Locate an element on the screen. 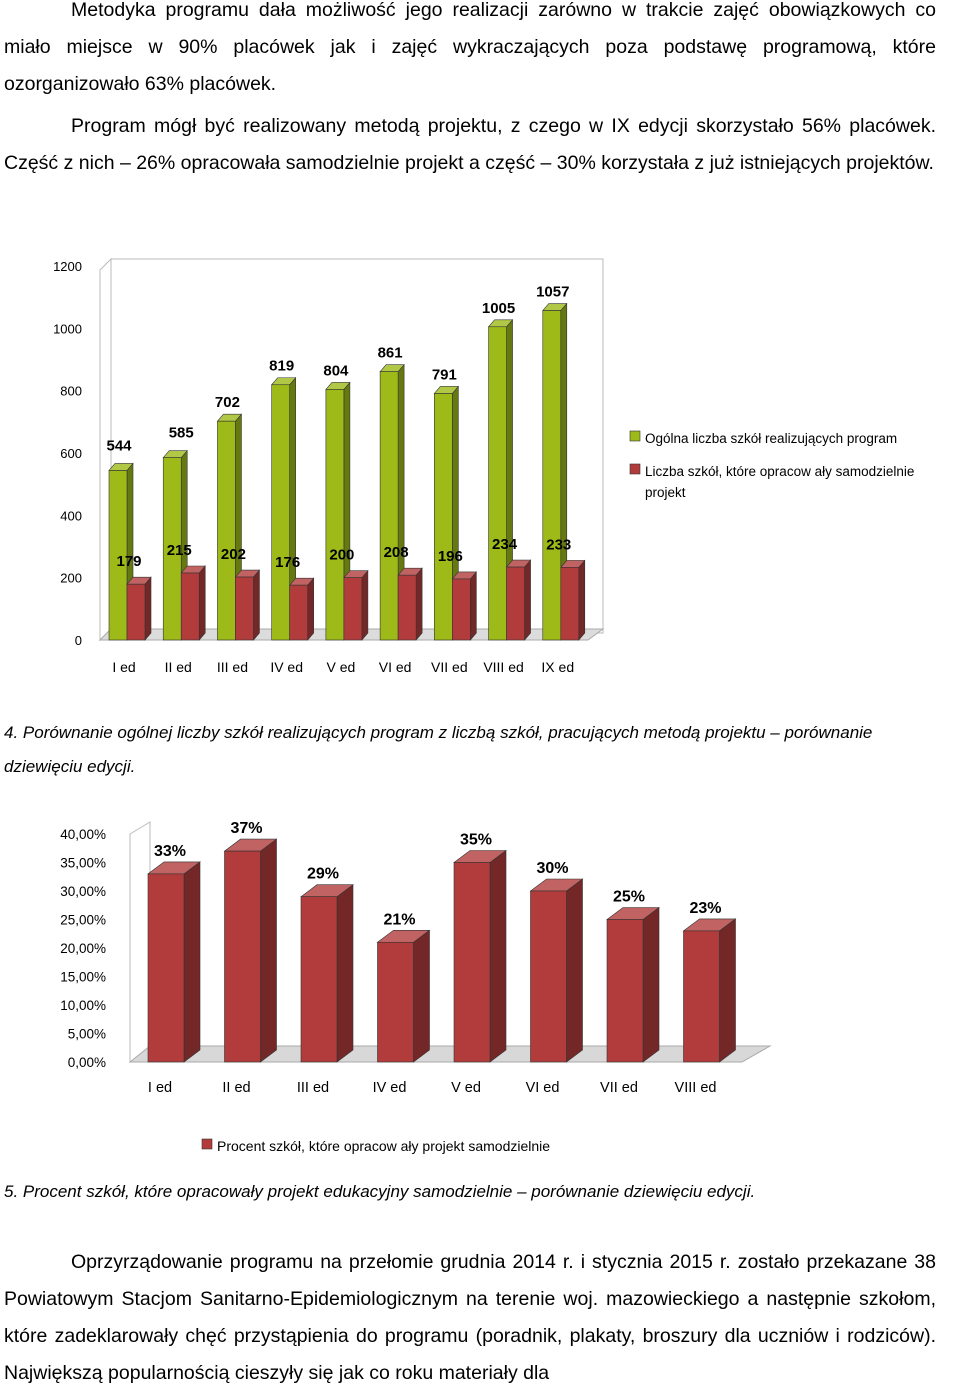 This screenshot has width=960, height=1392. chart2-ytick-label: 35,00% is located at coordinates (83, 863).